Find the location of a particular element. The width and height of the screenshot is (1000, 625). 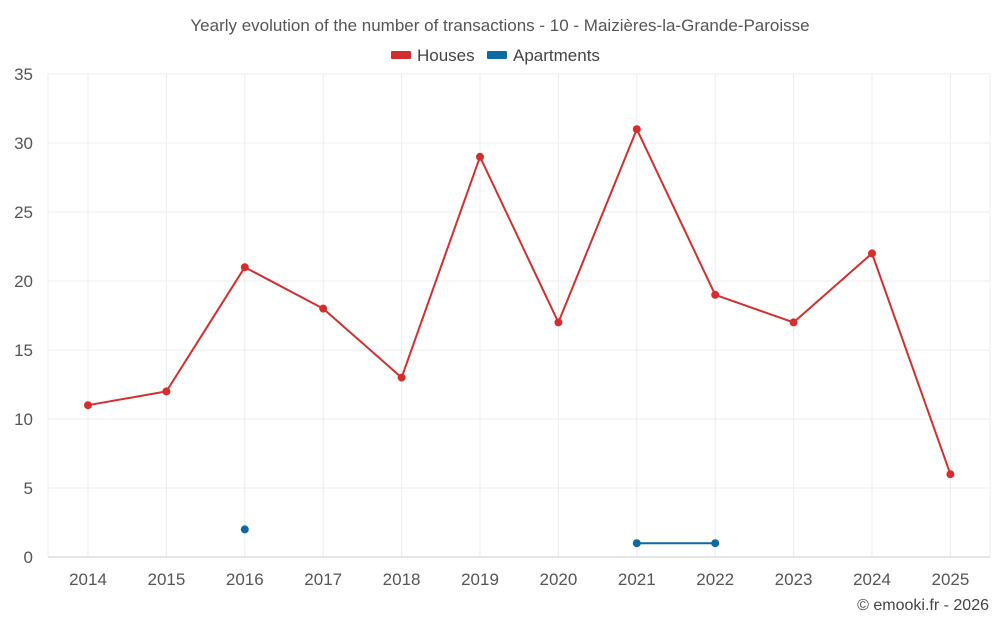

data-point-houses-2016 is located at coordinates (244, 267).